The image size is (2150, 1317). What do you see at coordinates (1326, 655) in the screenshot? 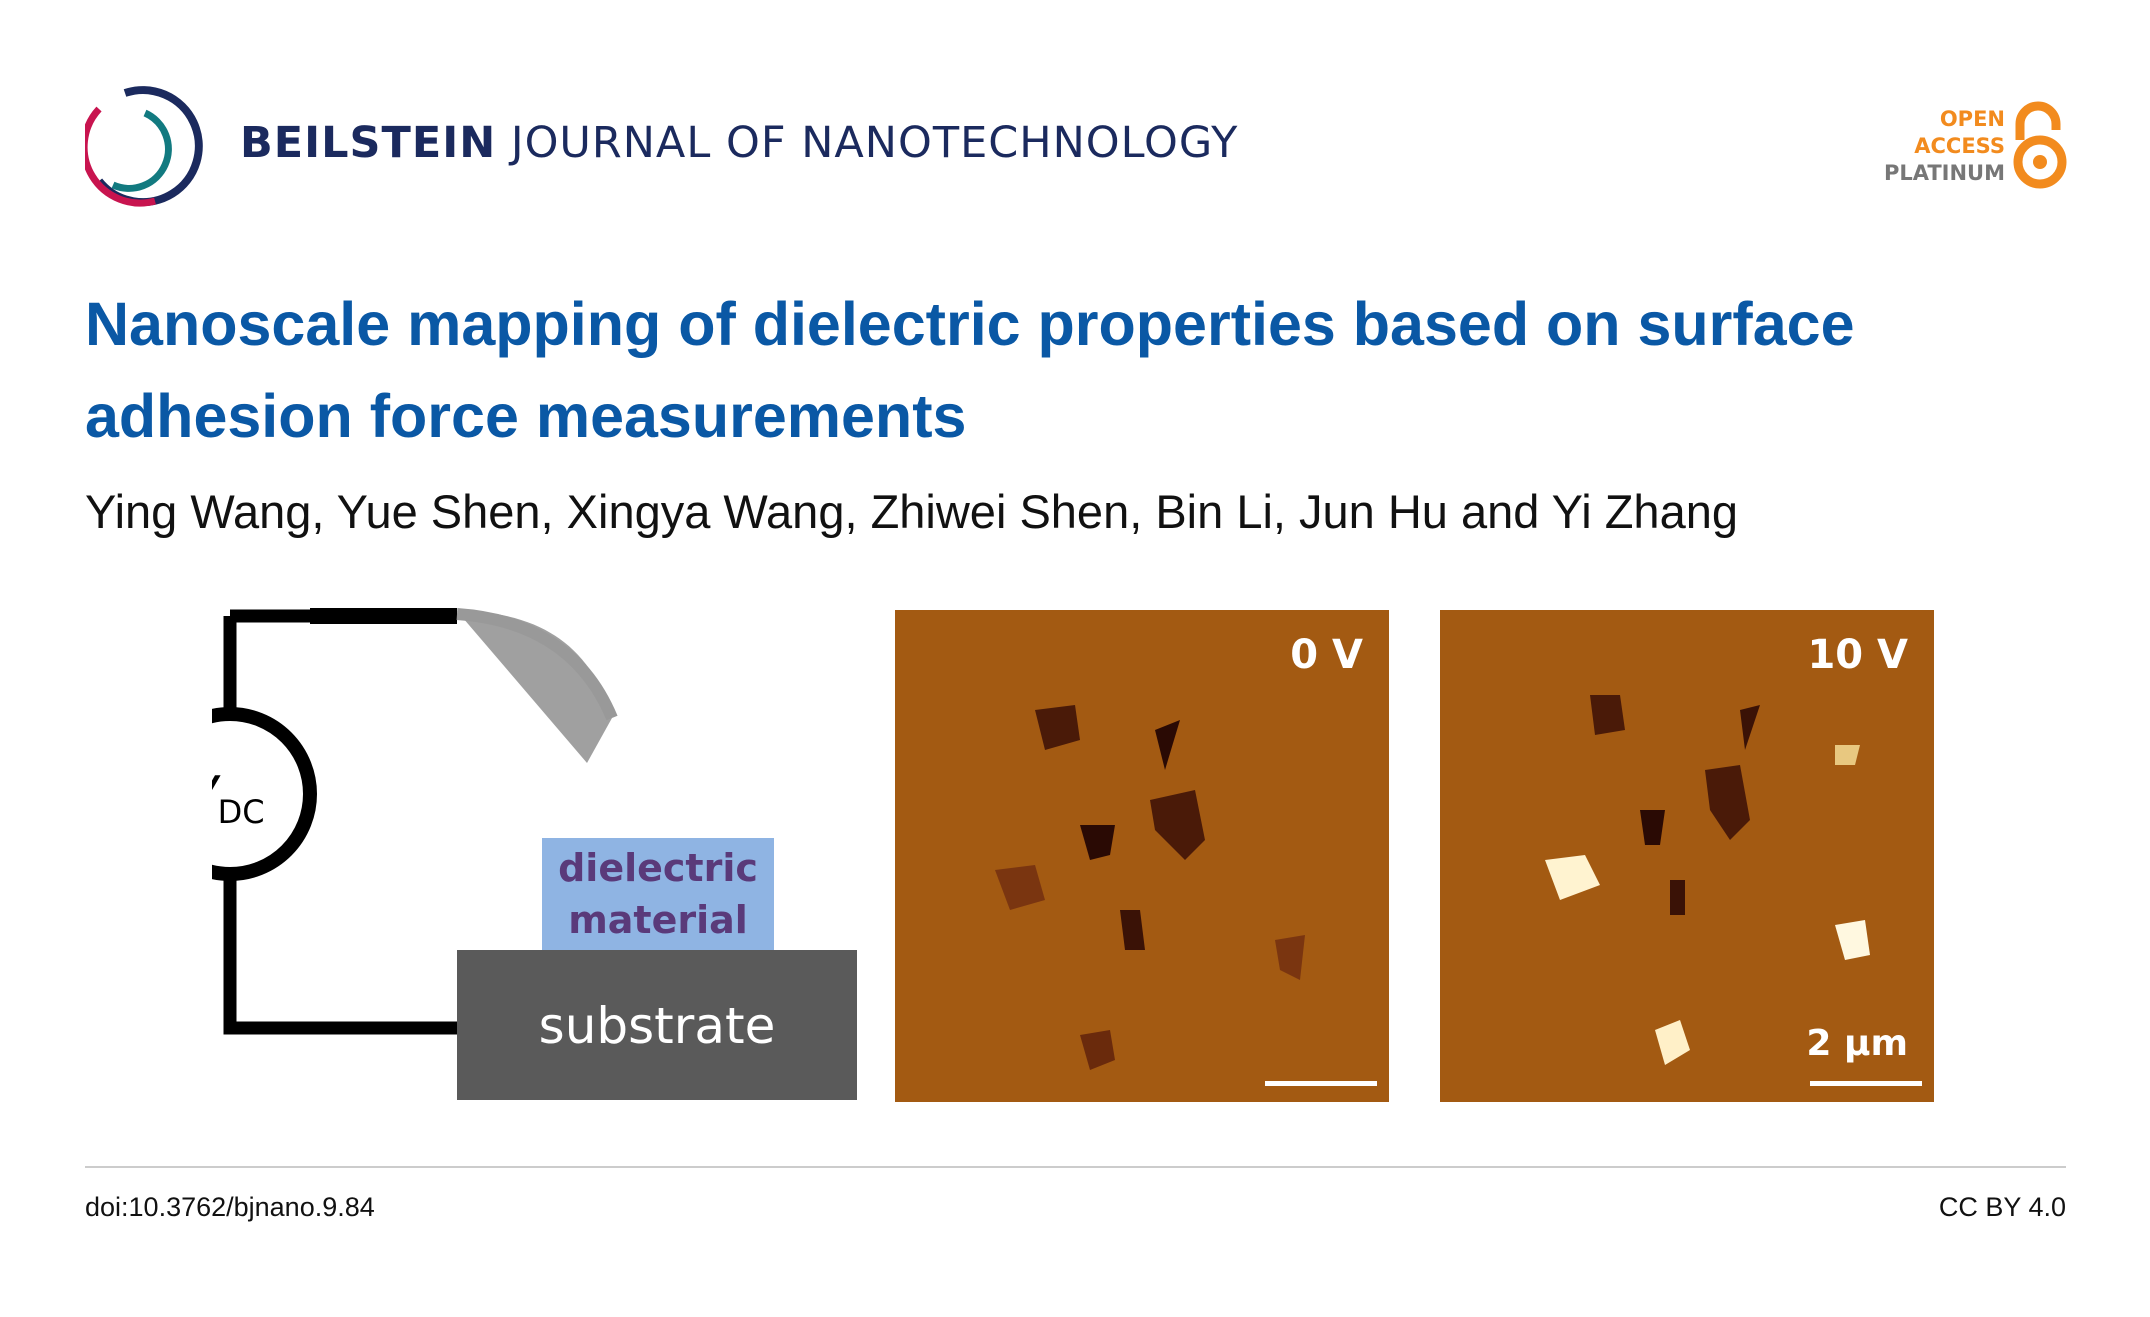
I see `voltage-label-0v: 0 V` at bounding box center [1326, 655].